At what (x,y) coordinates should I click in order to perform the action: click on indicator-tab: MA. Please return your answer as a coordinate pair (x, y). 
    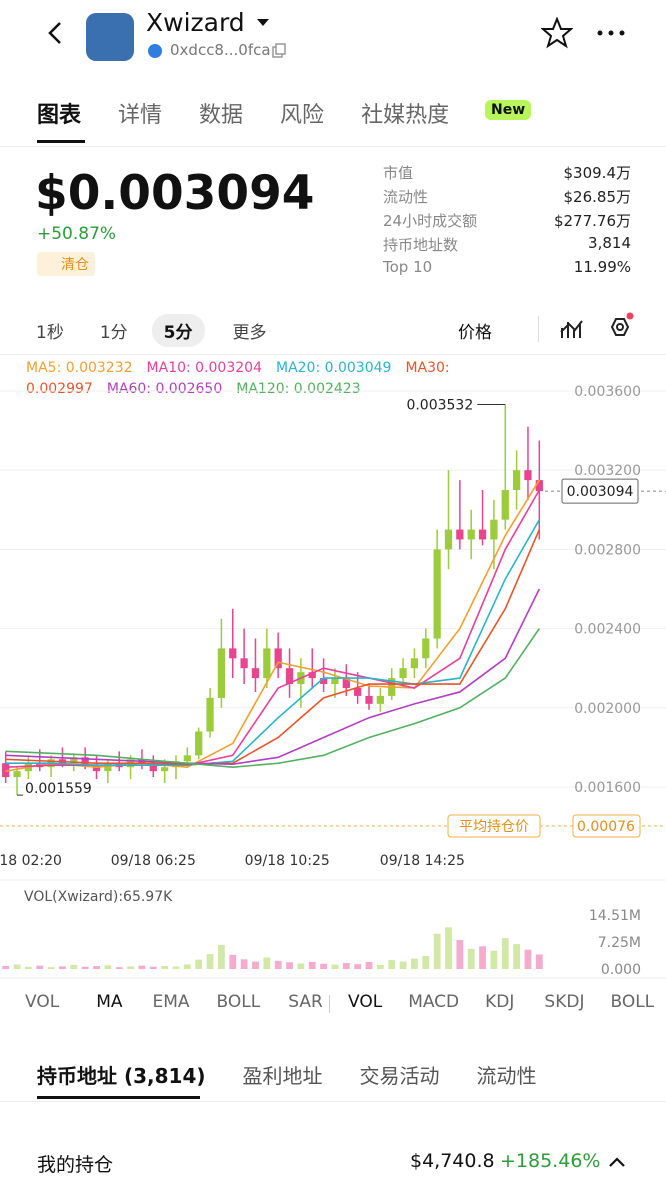
    Looking at the image, I should click on (109, 1002).